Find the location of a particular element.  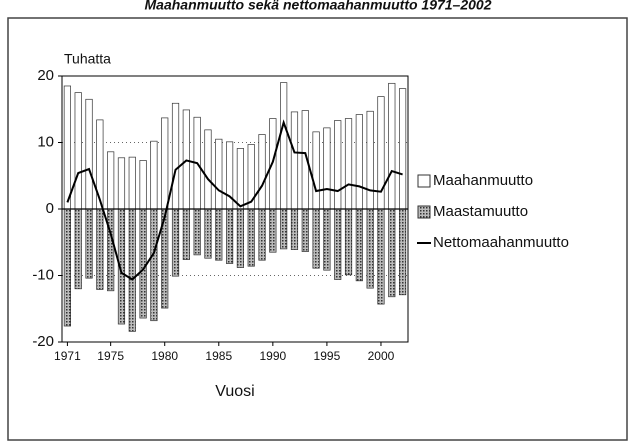

legend-label: Maahanmuutto is located at coordinates (483, 180).